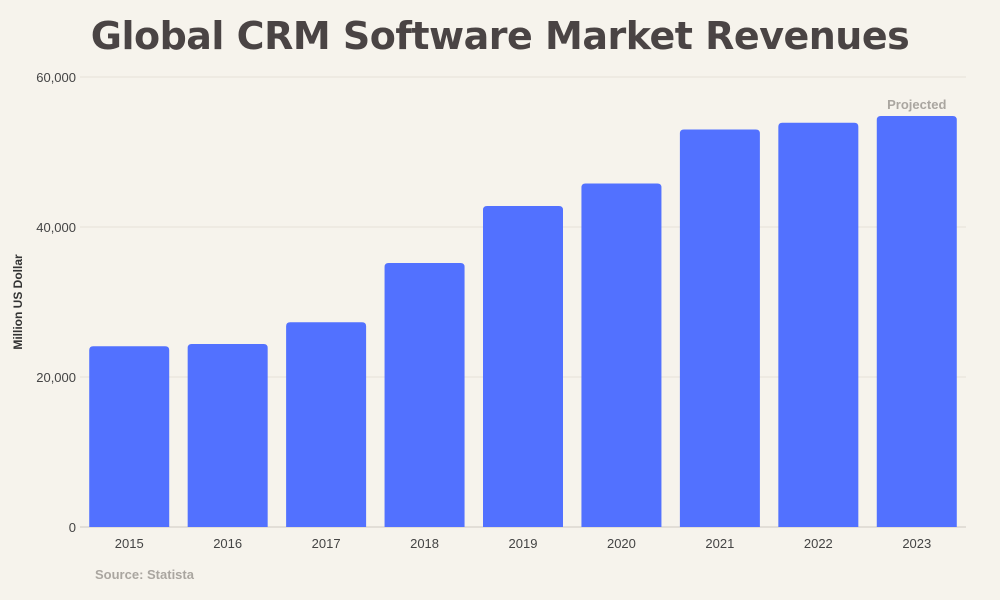 The height and width of the screenshot is (600, 1000). What do you see at coordinates (326, 424) in the screenshot?
I see `bar-2017` at bounding box center [326, 424].